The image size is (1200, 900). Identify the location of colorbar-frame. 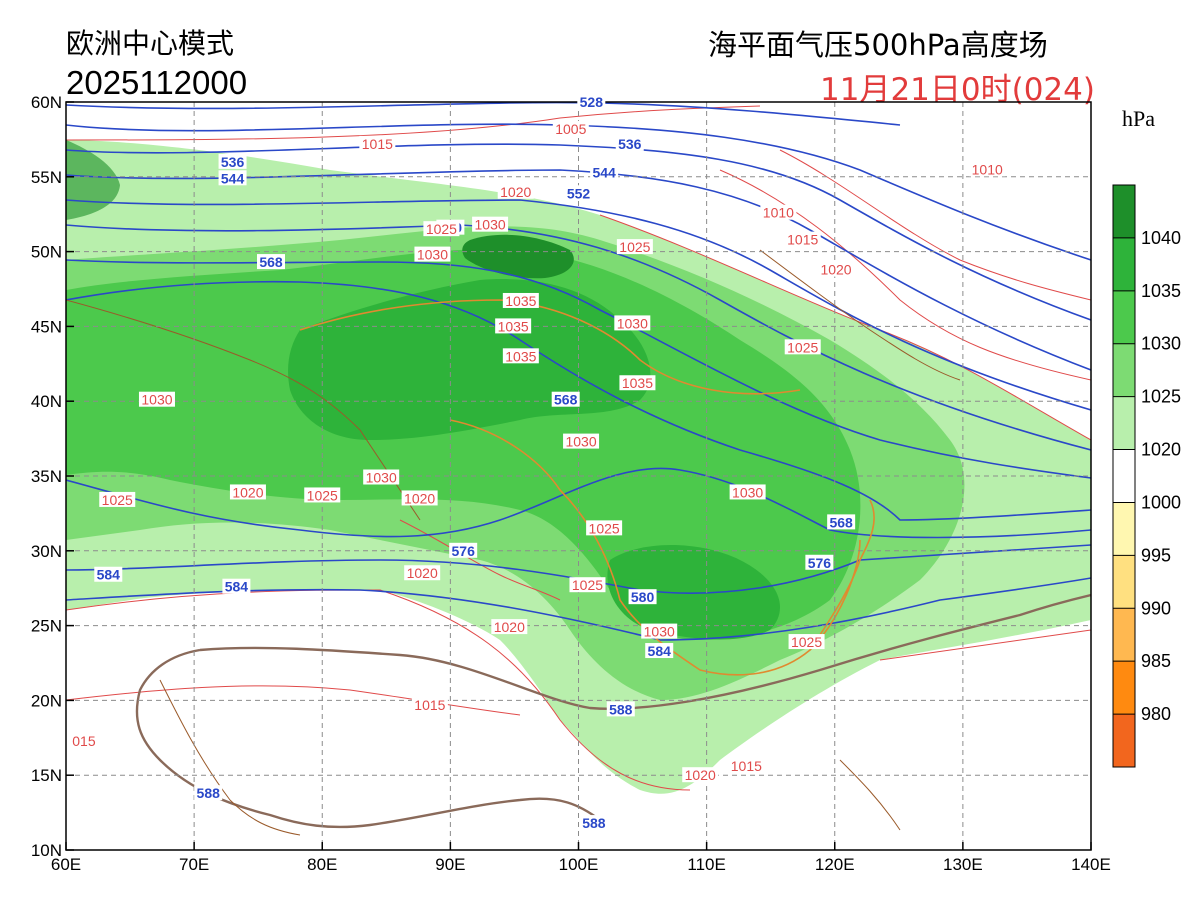
(1124, 476).